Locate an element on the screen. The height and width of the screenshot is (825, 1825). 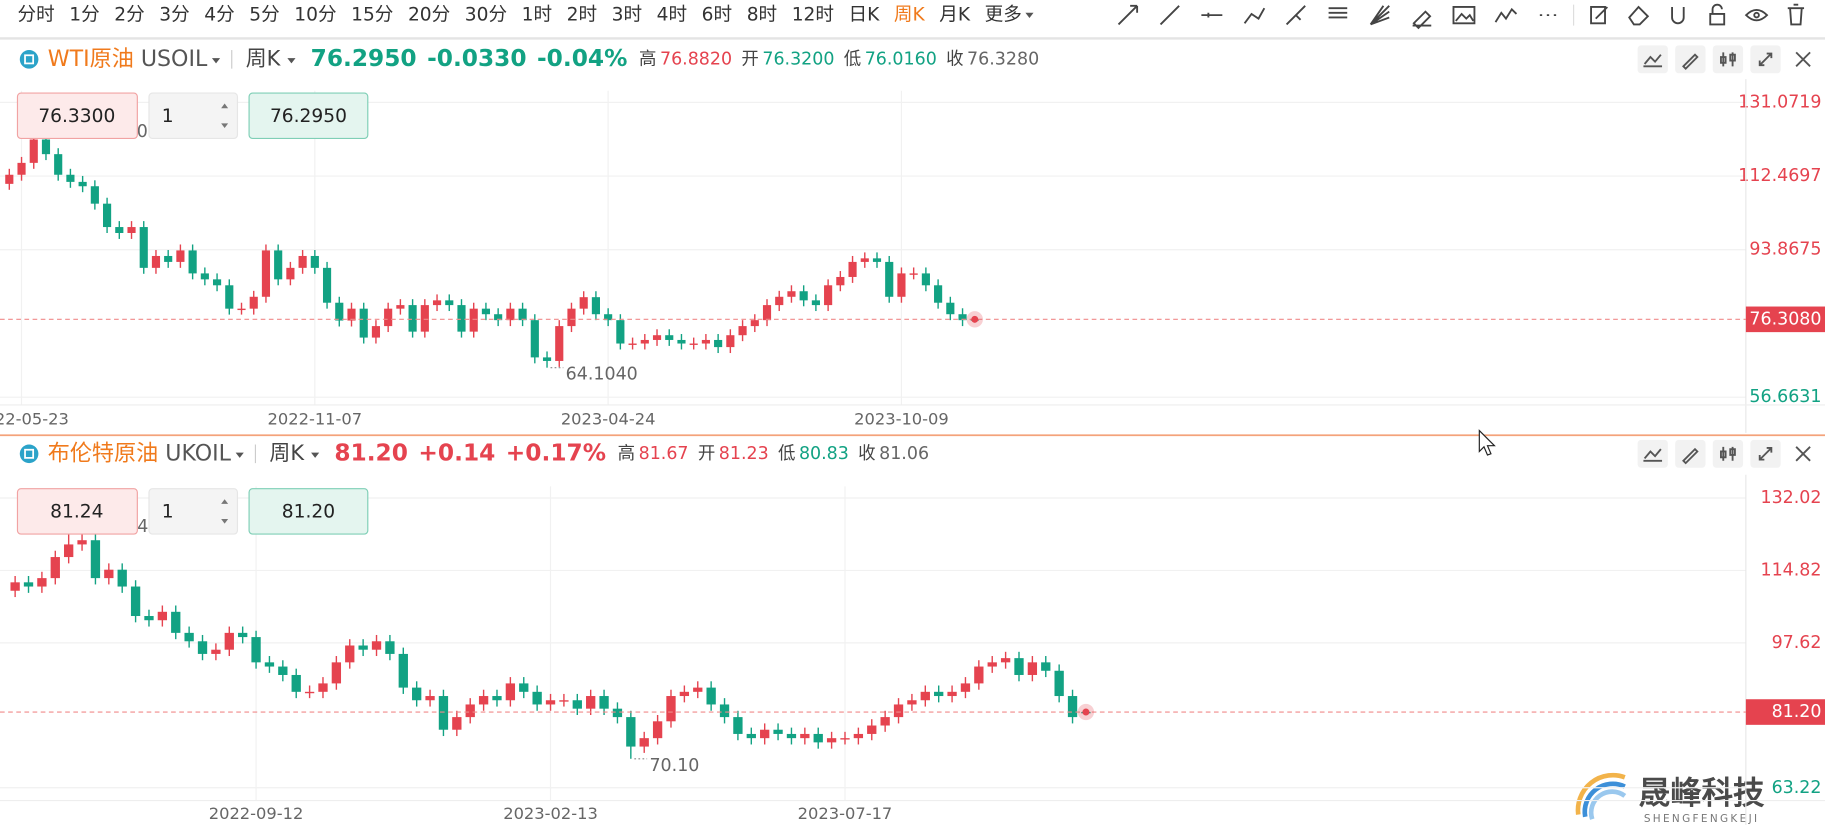
stat-label: 收 is located at coordinates (866, 454).